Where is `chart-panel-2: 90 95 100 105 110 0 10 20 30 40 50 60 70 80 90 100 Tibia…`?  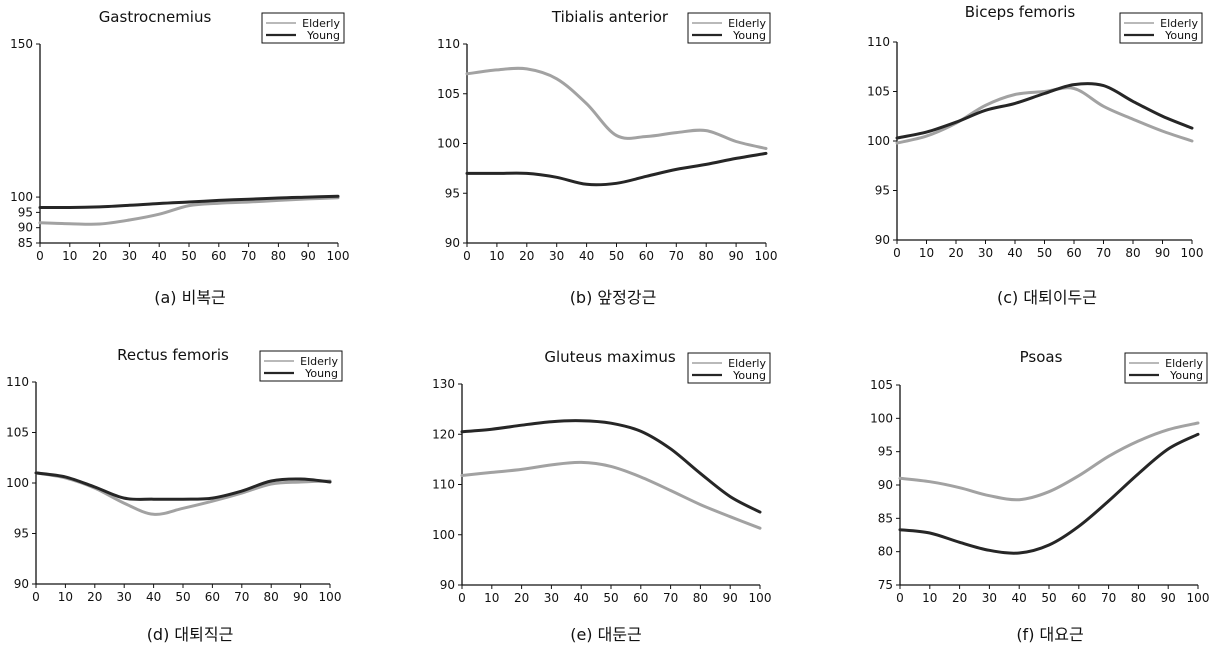 chart-panel-2: 90 95 100 105 110 0 10 20 30 40 50 60 70 80 90 100 Tibia… is located at coordinates (607, 157).